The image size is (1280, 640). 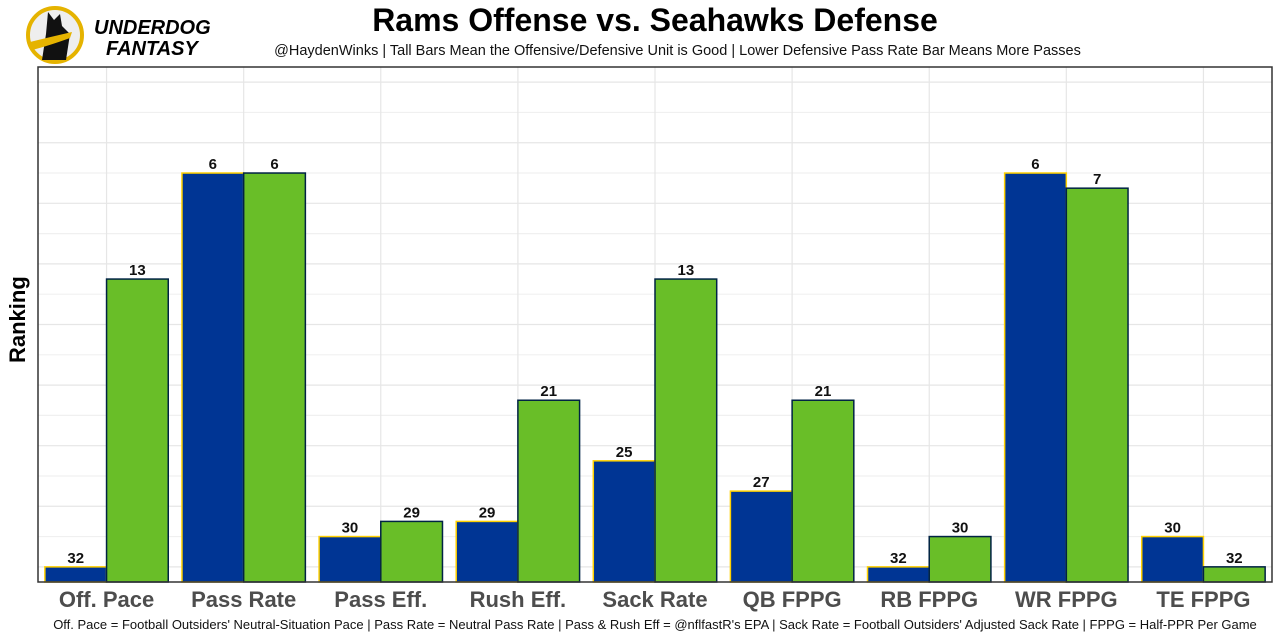 What do you see at coordinates (792, 599) in the screenshot?
I see `x-tick-label: QB FPPG` at bounding box center [792, 599].